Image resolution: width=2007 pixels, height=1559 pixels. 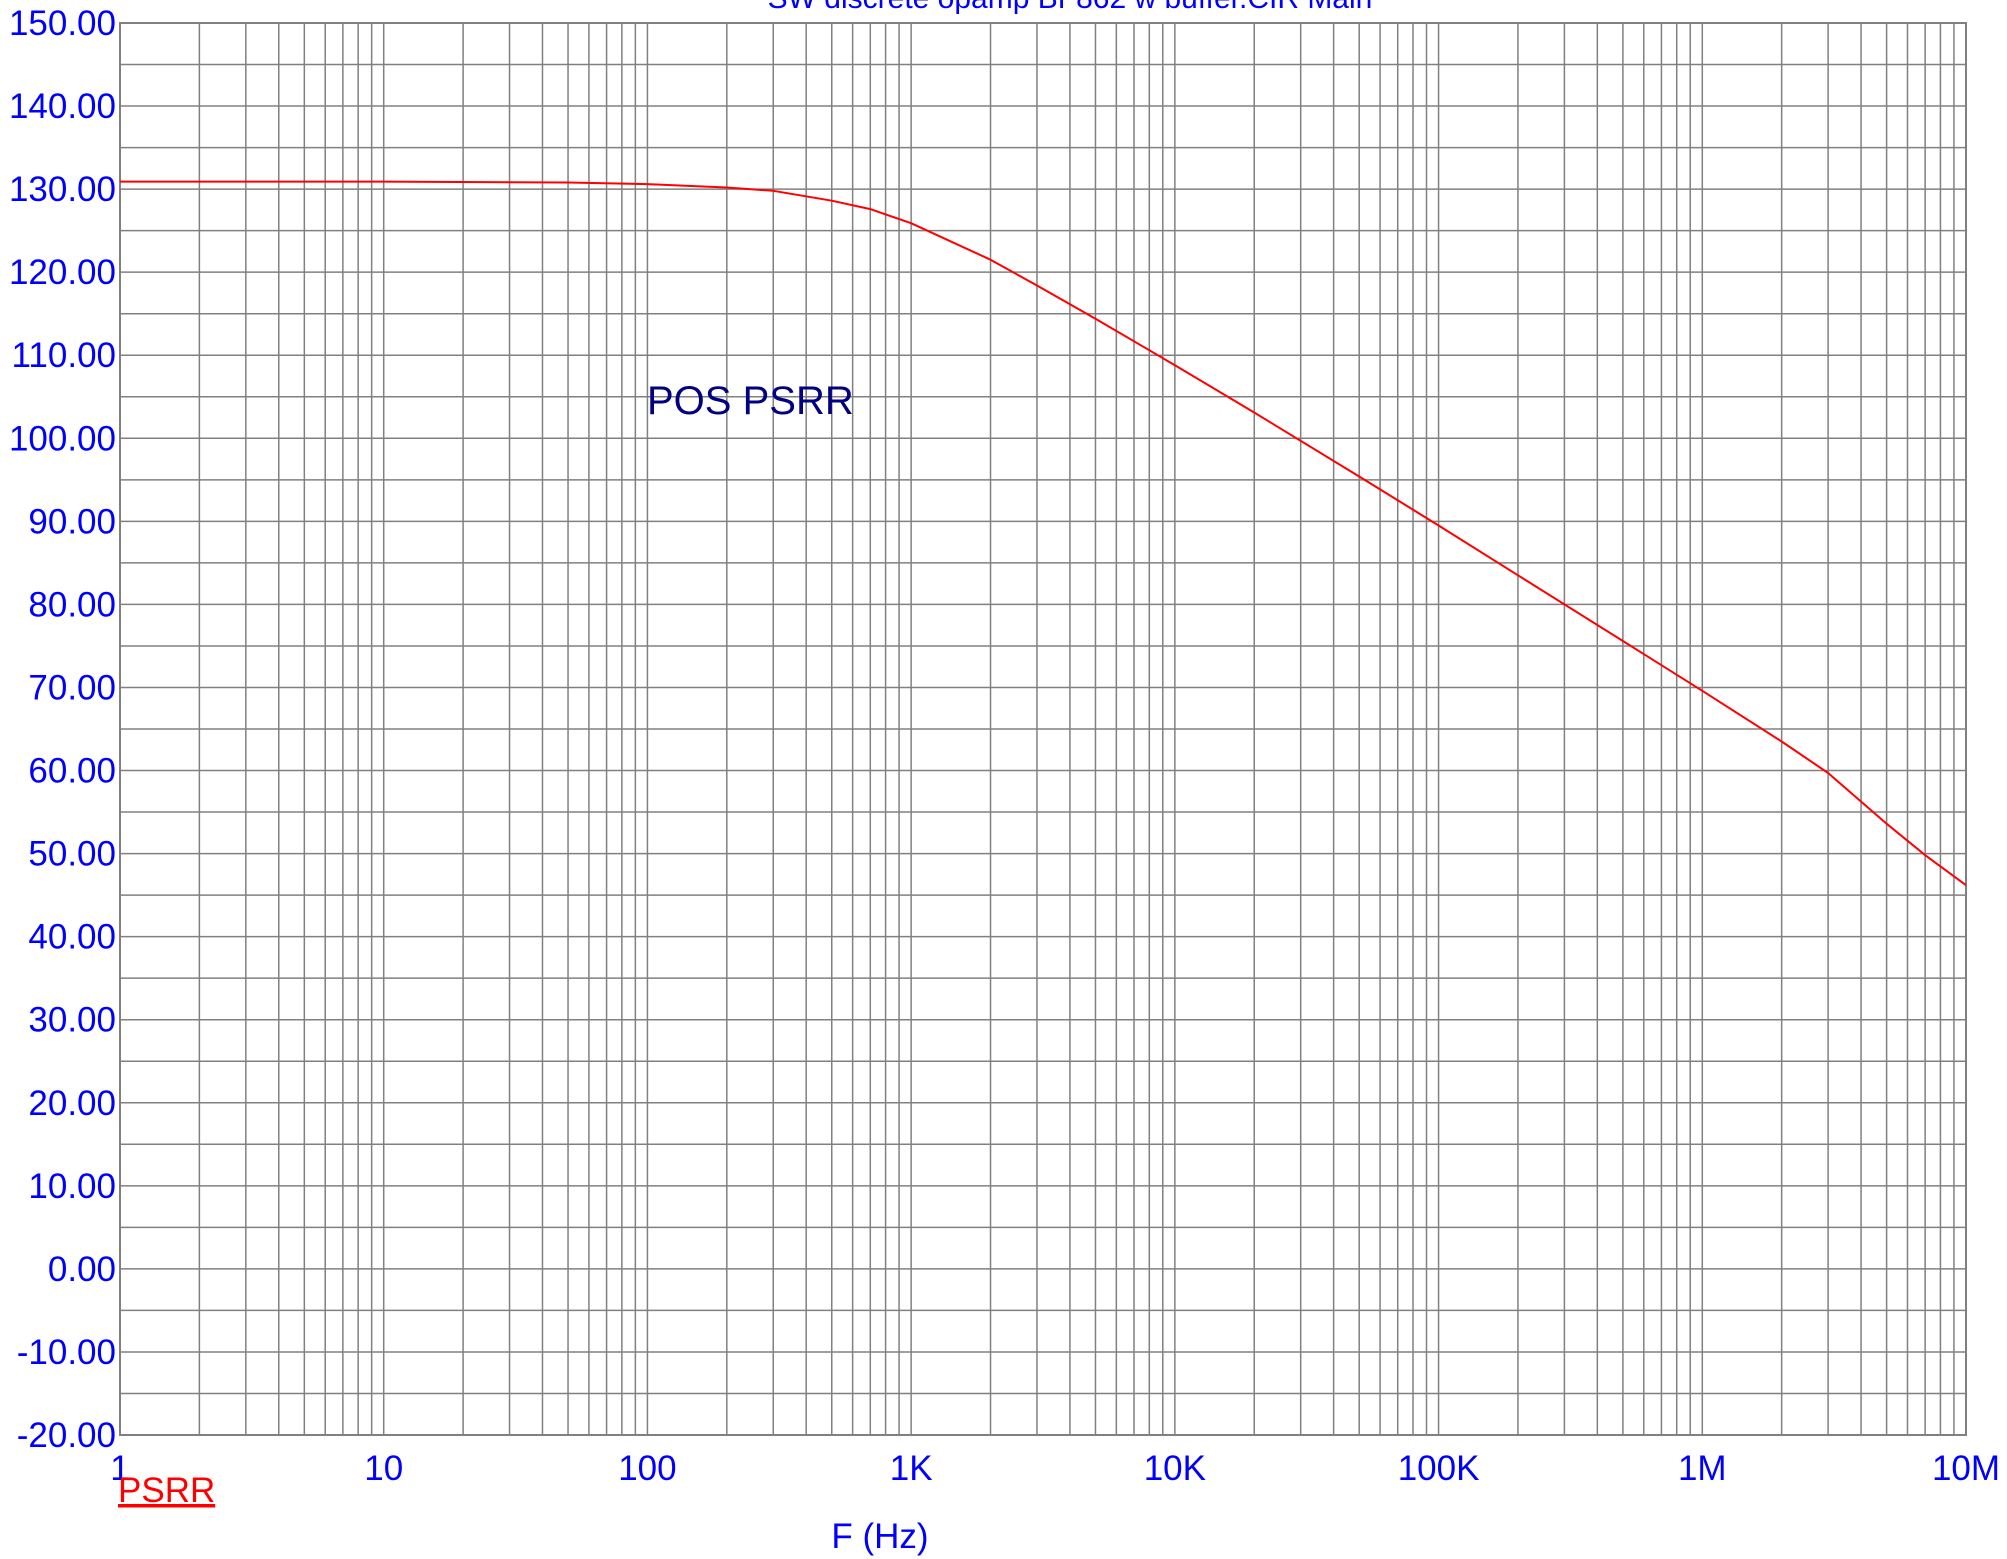 I want to click on x-tick-label: 10, so click(x=383, y=1468).